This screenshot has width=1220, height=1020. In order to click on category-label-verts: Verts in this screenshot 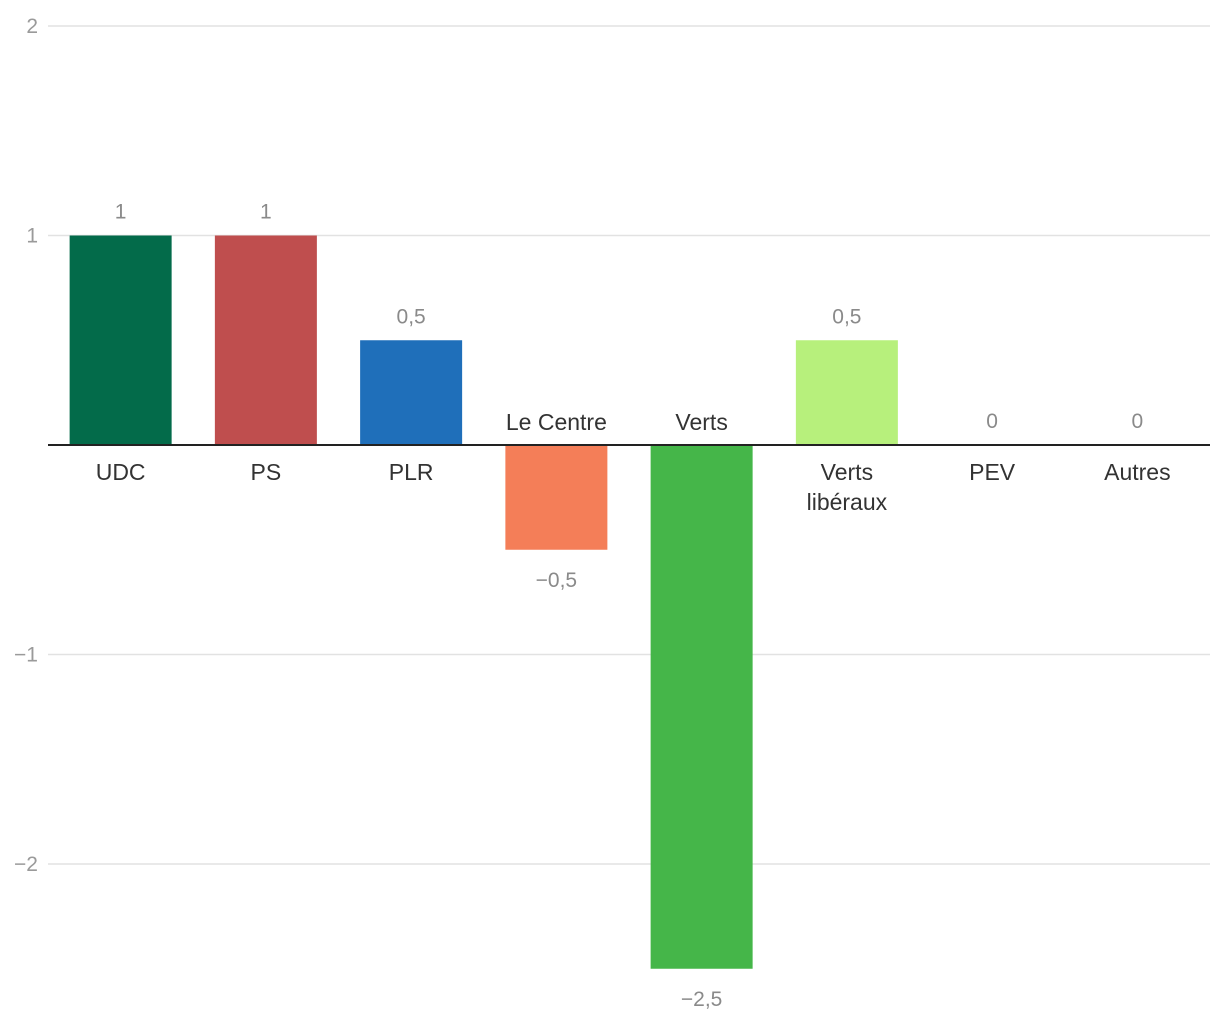, I will do `click(701, 422)`.